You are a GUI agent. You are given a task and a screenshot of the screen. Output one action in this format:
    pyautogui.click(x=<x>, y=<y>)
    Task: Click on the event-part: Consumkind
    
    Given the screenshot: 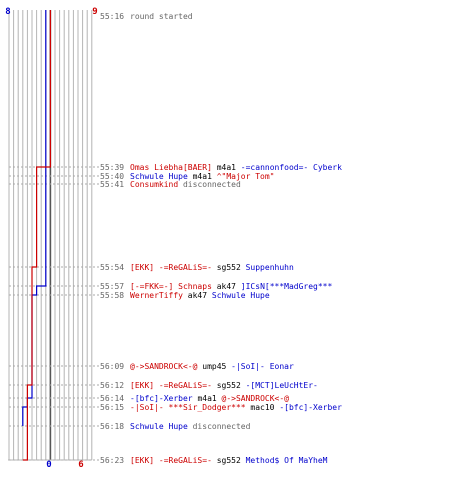 What is the action you would take?
    pyautogui.click(x=154, y=184)
    